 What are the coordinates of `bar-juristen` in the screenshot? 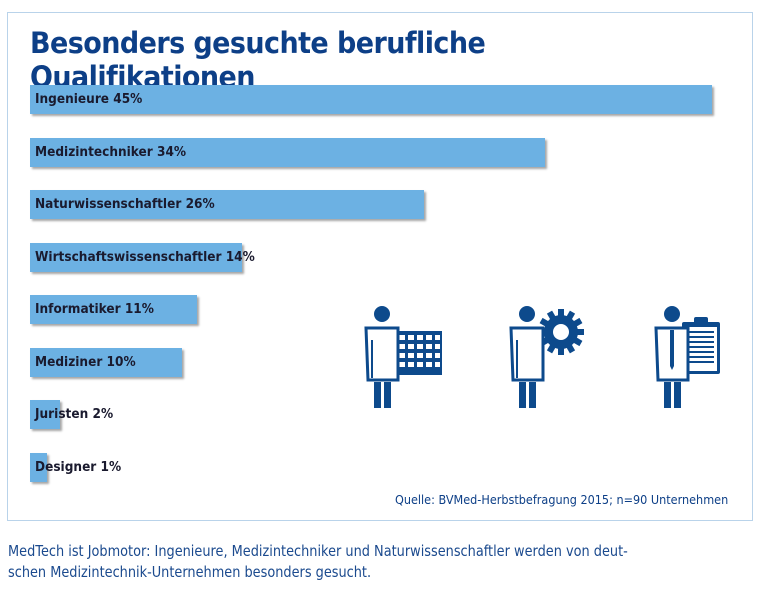 It's located at (45, 414).